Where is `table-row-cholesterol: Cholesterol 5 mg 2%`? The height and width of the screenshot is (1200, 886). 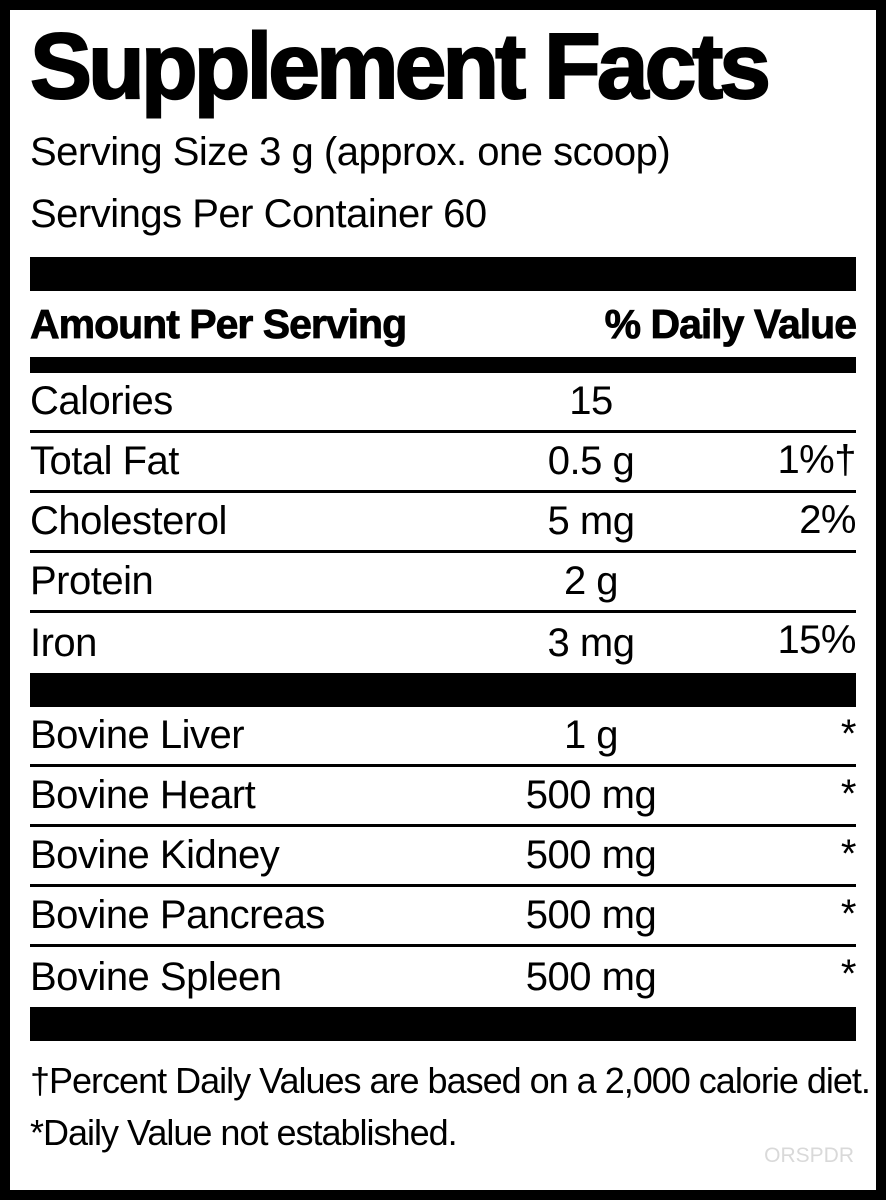 table-row-cholesterol: Cholesterol 5 mg 2% is located at coordinates (443, 523).